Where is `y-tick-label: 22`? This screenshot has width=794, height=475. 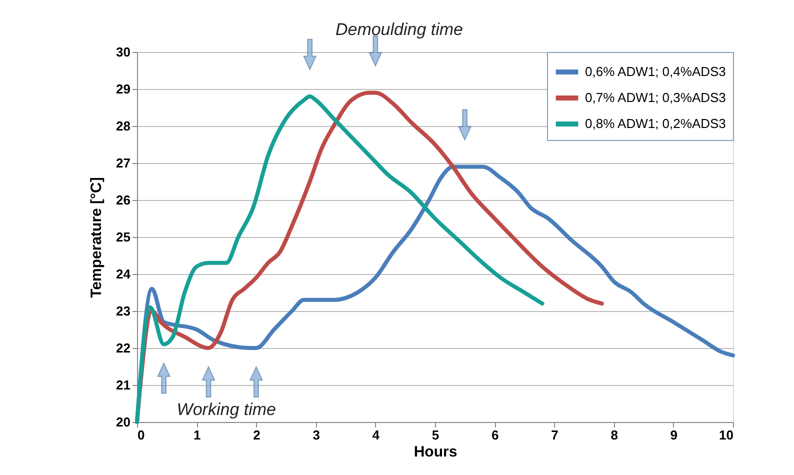
y-tick-label: 22 is located at coordinates (123, 348).